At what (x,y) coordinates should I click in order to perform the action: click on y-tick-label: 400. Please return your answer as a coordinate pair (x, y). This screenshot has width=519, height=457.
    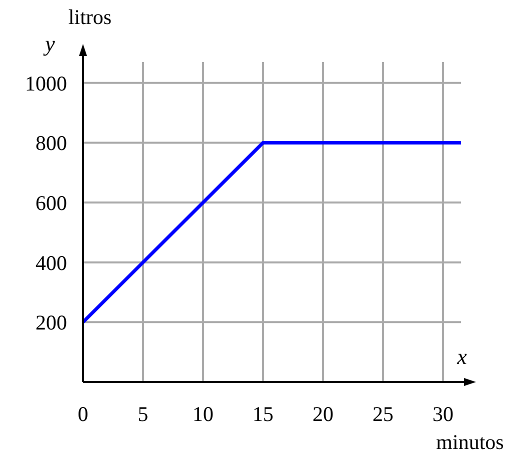
    Looking at the image, I should click on (51, 262).